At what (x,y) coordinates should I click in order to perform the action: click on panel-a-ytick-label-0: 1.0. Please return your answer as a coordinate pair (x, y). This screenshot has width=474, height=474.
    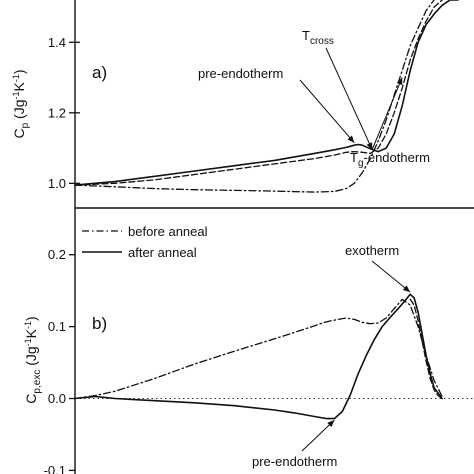
    Looking at the image, I should click on (57, 183).